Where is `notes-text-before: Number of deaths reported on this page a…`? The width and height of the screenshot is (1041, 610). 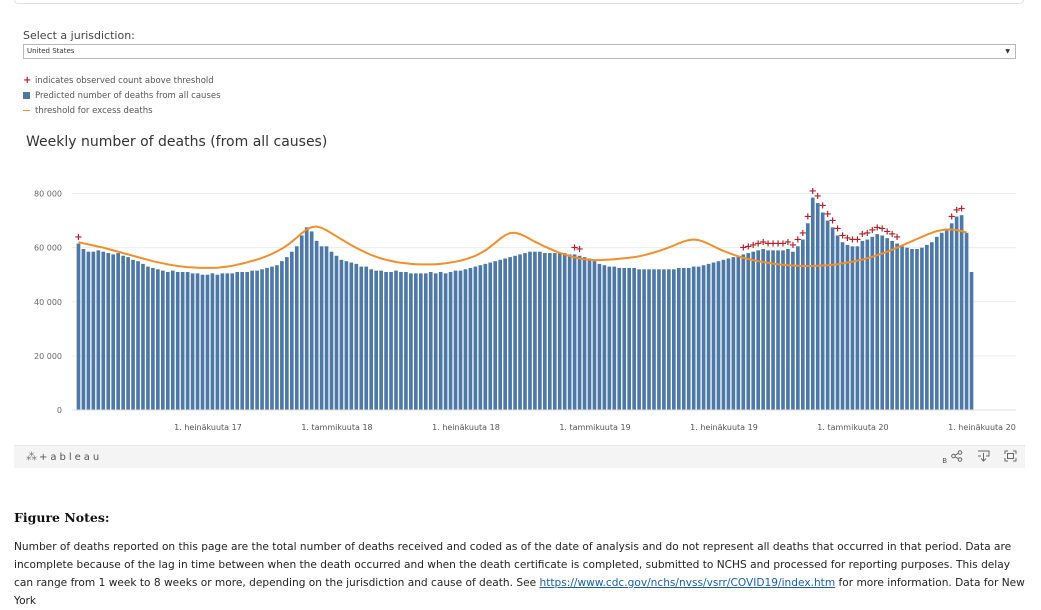 notes-text-before: Number of deaths reported on this page a… is located at coordinates (513, 565).